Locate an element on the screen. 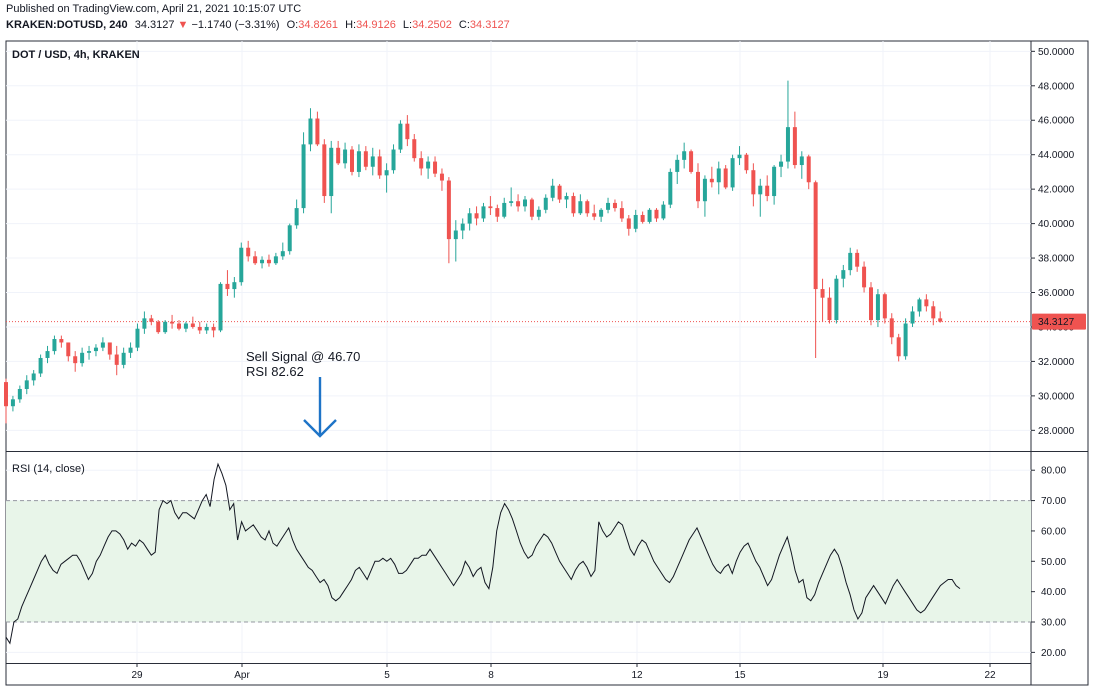 This screenshot has width=1094, height=691. sell-signal-annotation: Sell Signal @ 46.70 RSI 82.62 is located at coordinates (303, 393).